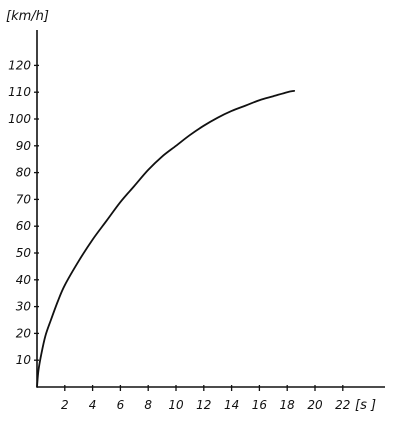 This screenshot has height=424, width=400. What do you see at coordinates (24, 146) in the screenshot?
I see `y-tick-label: 90` at bounding box center [24, 146].